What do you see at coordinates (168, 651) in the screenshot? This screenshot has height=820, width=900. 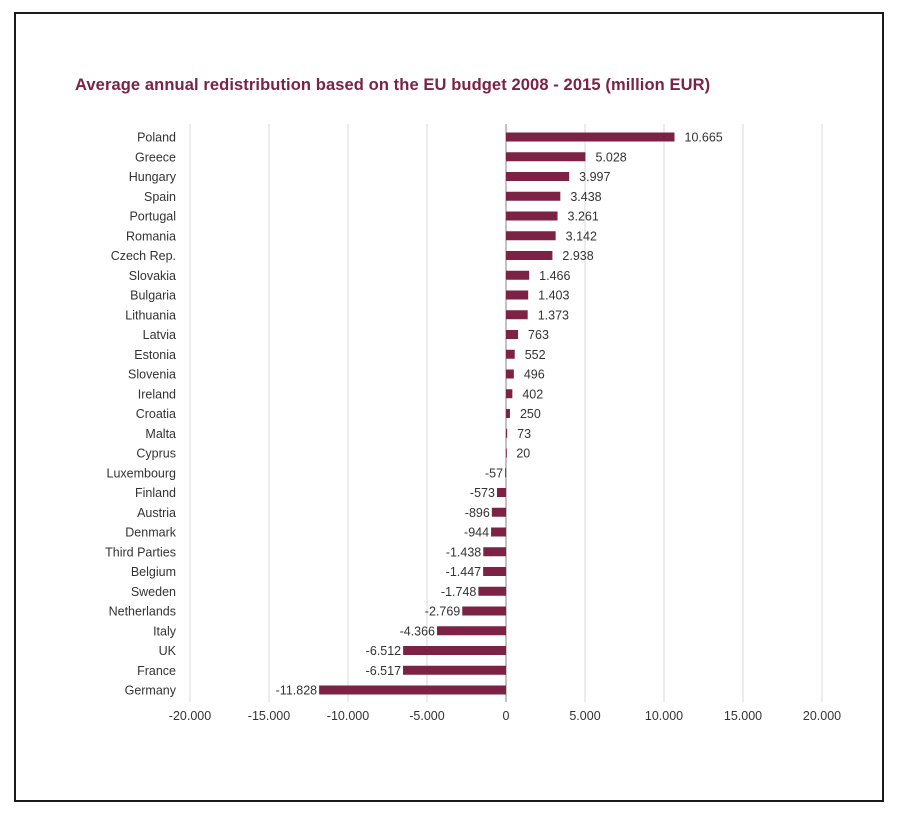 I see `category-label: UK` at bounding box center [168, 651].